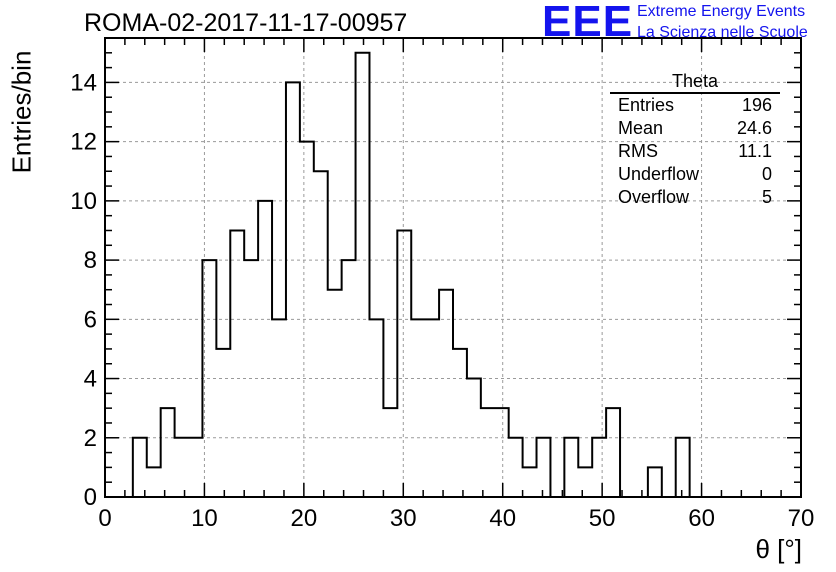 The width and height of the screenshot is (836, 572). Describe the element at coordinates (403, 518) in the screenshot. I see `x-tick-label: 30` at that location.